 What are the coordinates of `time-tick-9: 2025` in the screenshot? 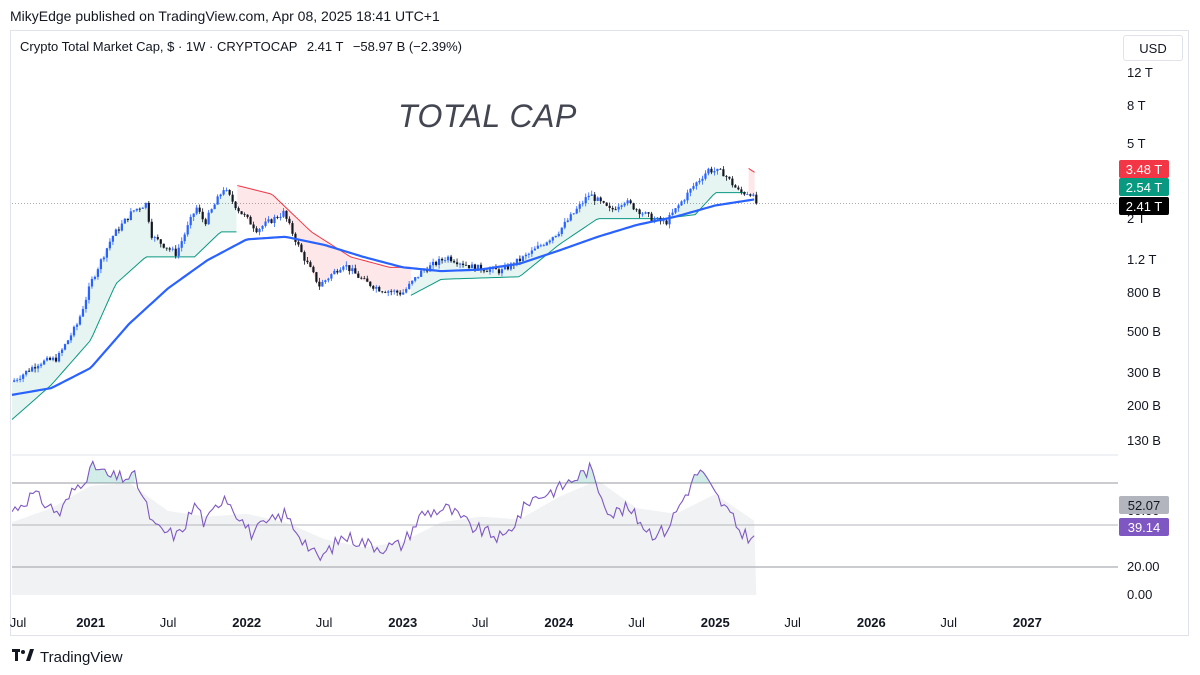 It's located at (715, 622).